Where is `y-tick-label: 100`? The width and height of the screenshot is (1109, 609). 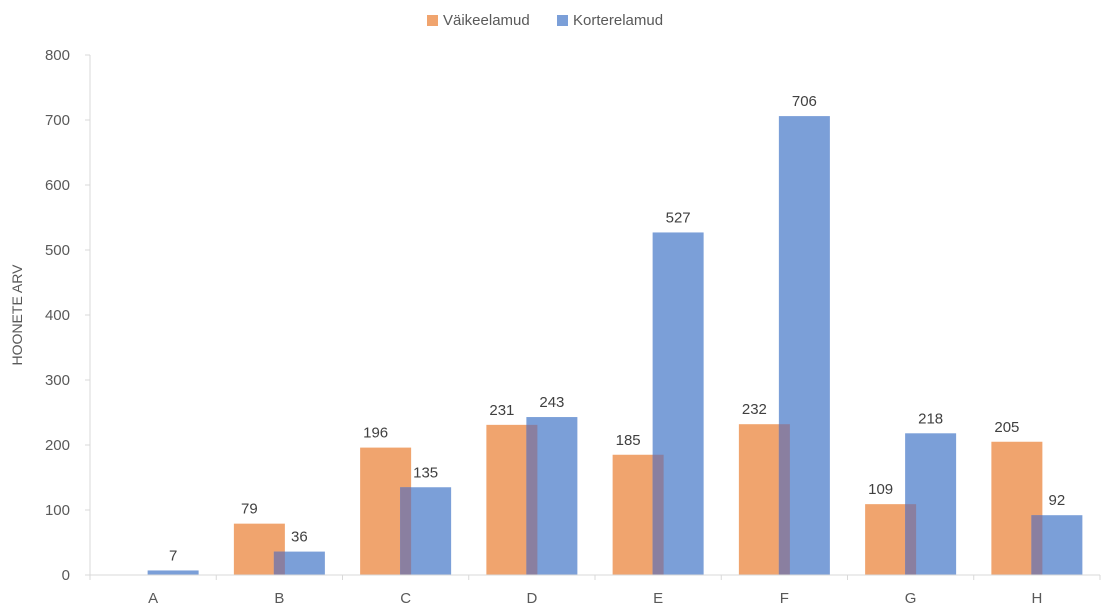 y-tick-label: 100 is located at coordinates (57, 510).